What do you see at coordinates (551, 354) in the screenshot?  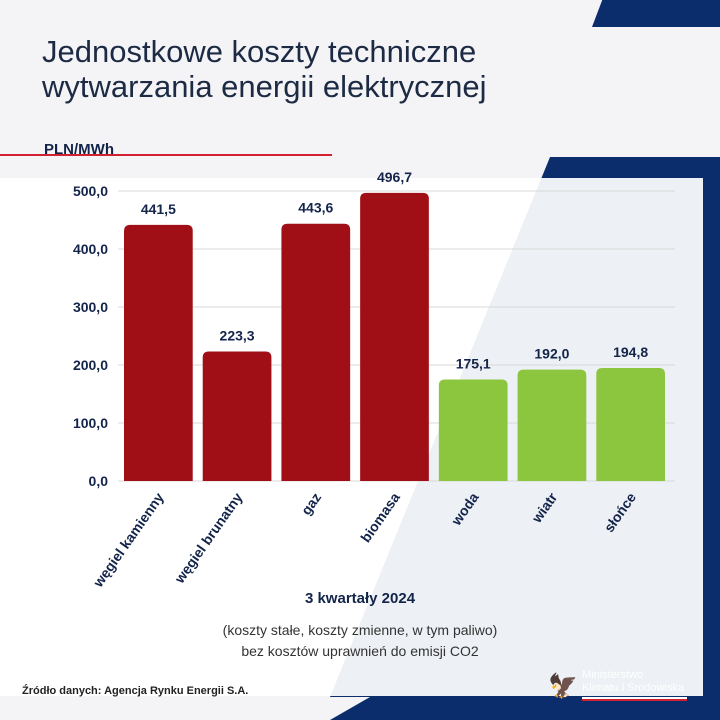 I see `bar-value-label: 192,0` at bounding box center [551, 354].